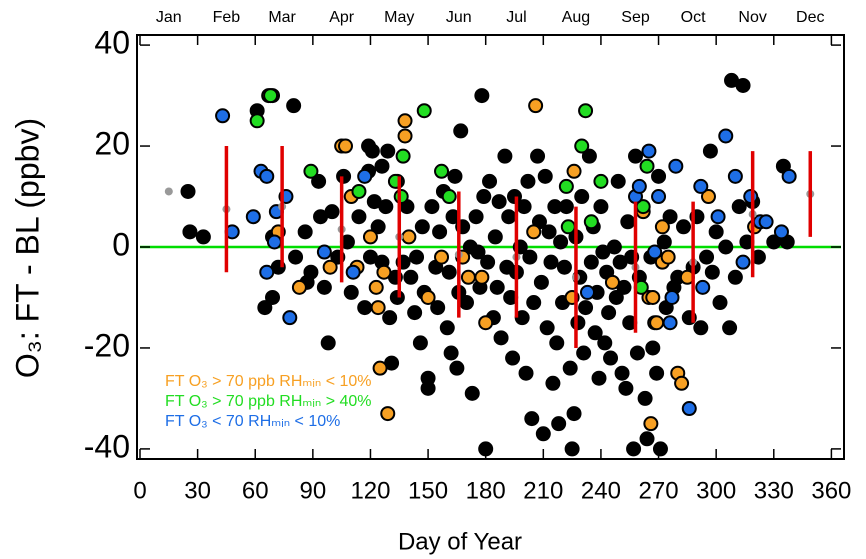  I want to click on month-label: Dec, so click(810, 17).